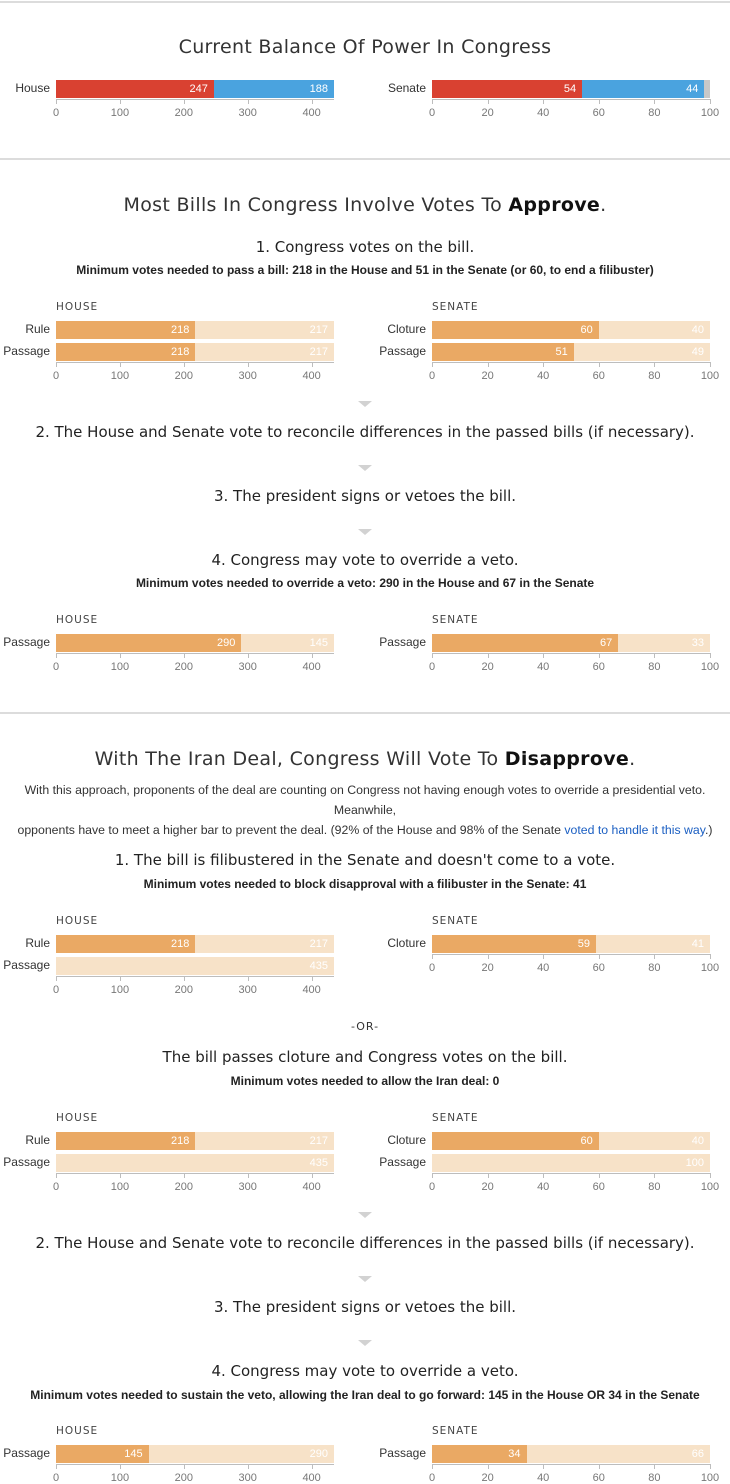 Image resolution: width=730 pixels, height=1484 pixels. Describe the element at coordinates (183, 667) in the screenshot. I see `tick-label: 200` at that location.